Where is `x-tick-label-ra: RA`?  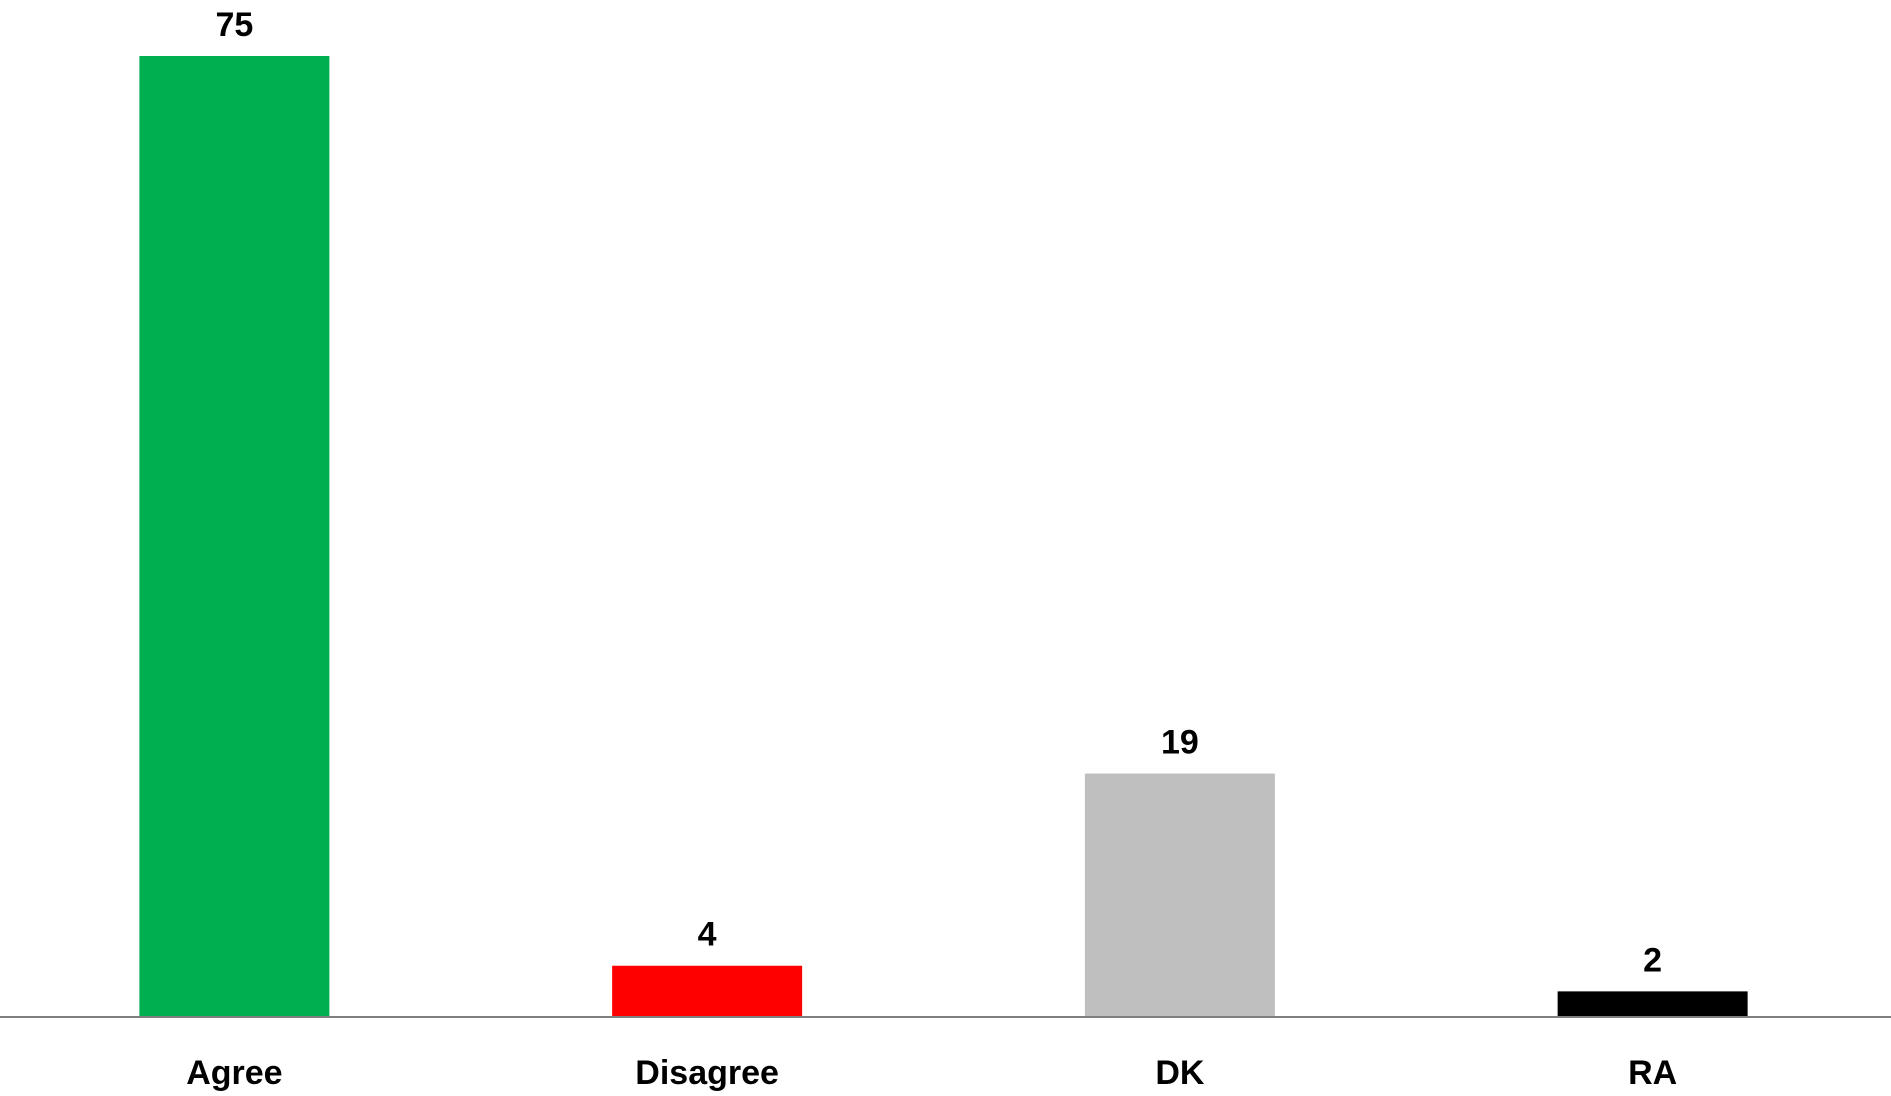
x-tick-label-ra: RA is located at coordinates (1652, 1073).